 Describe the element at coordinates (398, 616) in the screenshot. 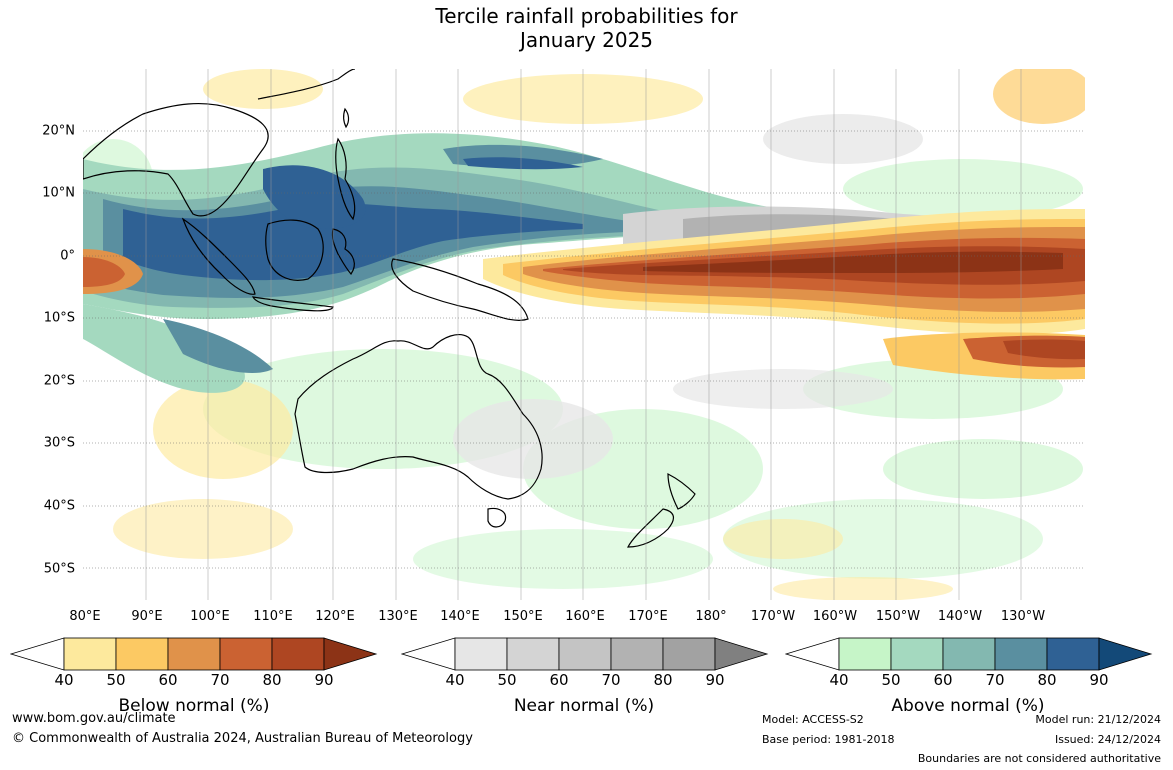

I see `lon-label-130e: 130°E` at that location.